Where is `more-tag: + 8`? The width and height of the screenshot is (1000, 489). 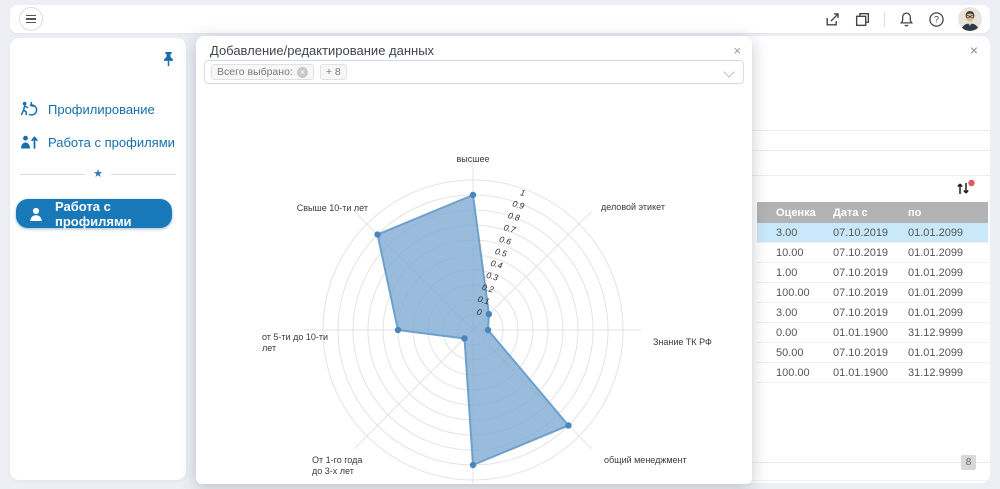 more-tag: + 8 is located at coordinates (333, 72).